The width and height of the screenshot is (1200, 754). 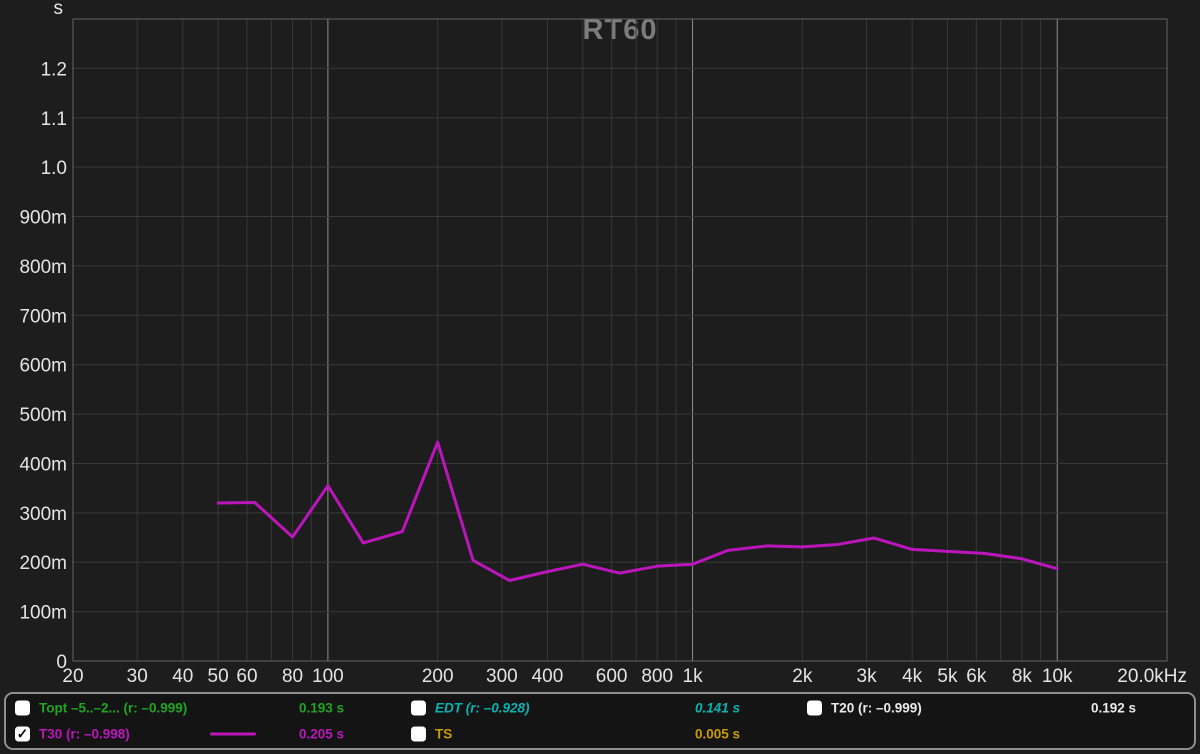 What do you see at coordinates (482, 708) in the screenshot?
I see `edt-label: EDT (r: –0.928)` at bounding box center [482, 708].